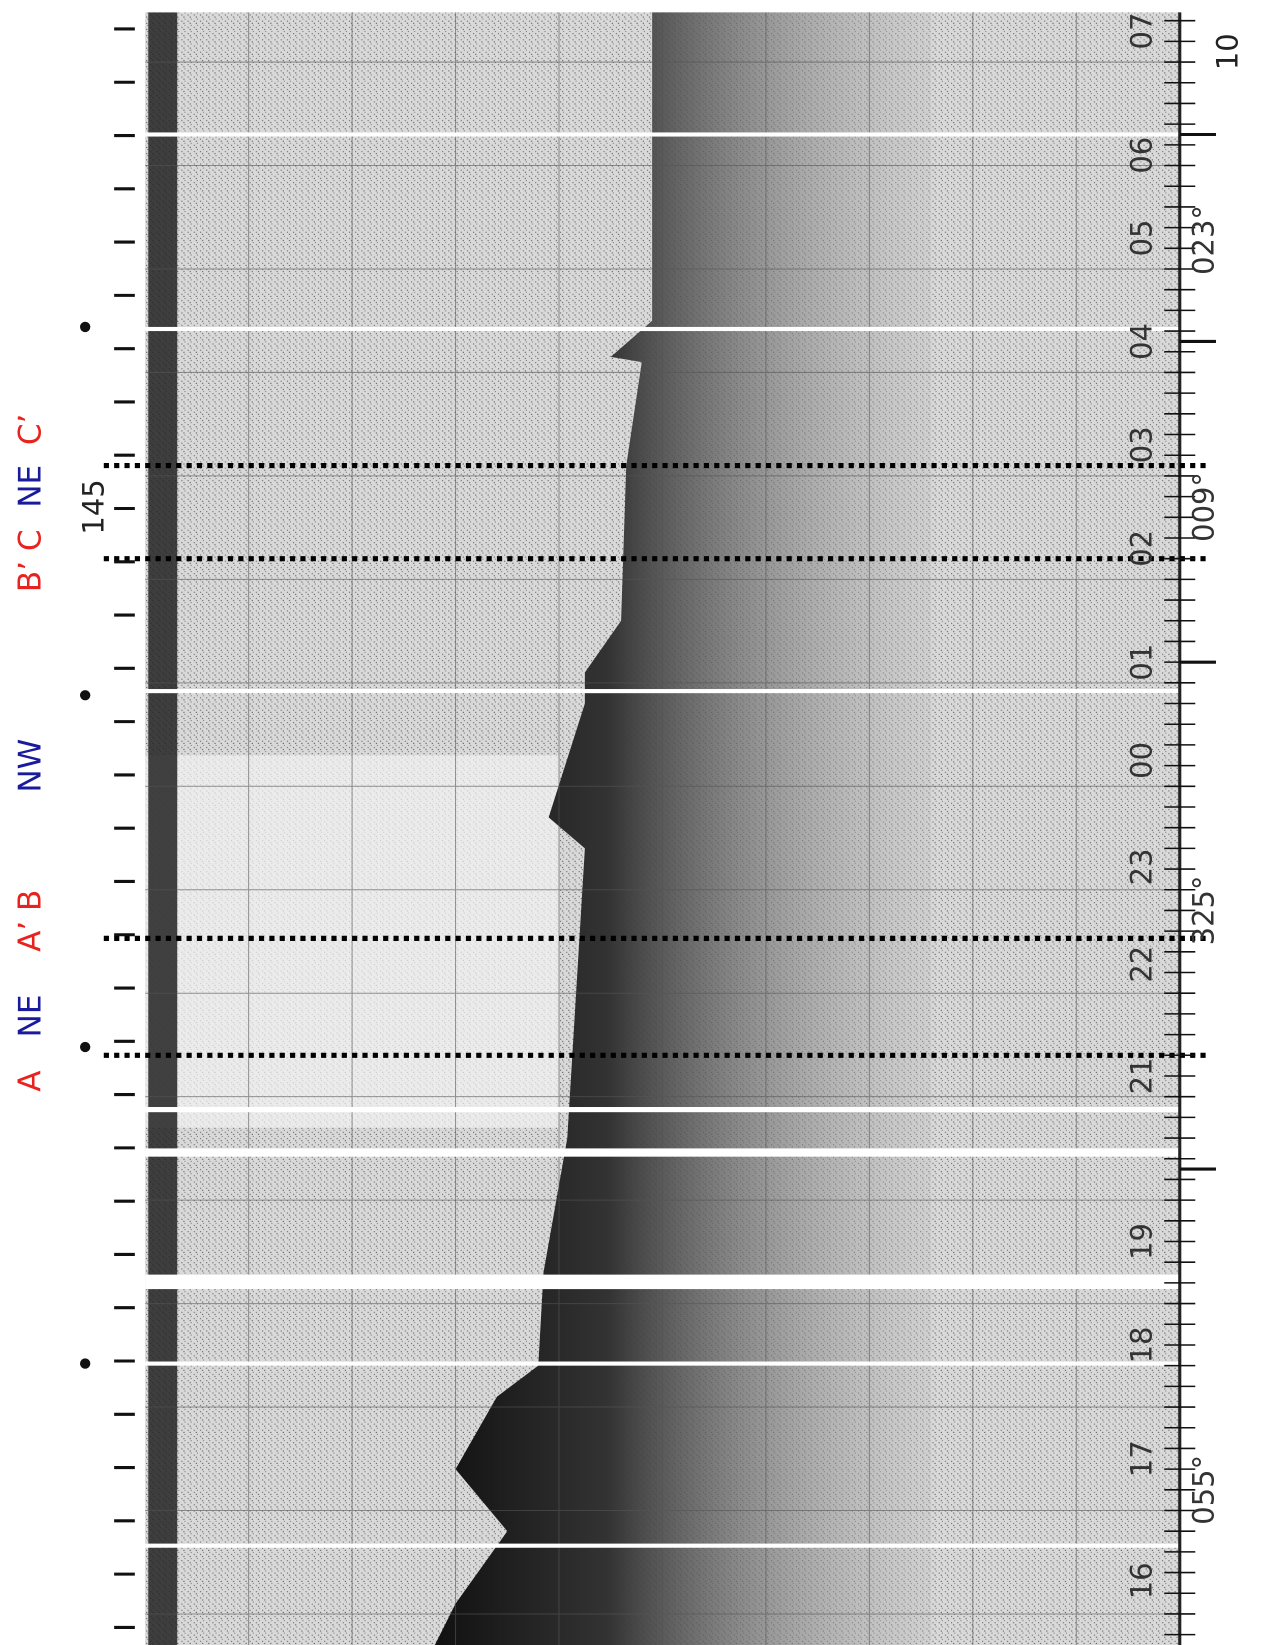 This screenshot has height=1645, width=1267. Describe the element at coordinates (1142, 1345) in the screenshot. I see `hour-mark: 18` at that location.